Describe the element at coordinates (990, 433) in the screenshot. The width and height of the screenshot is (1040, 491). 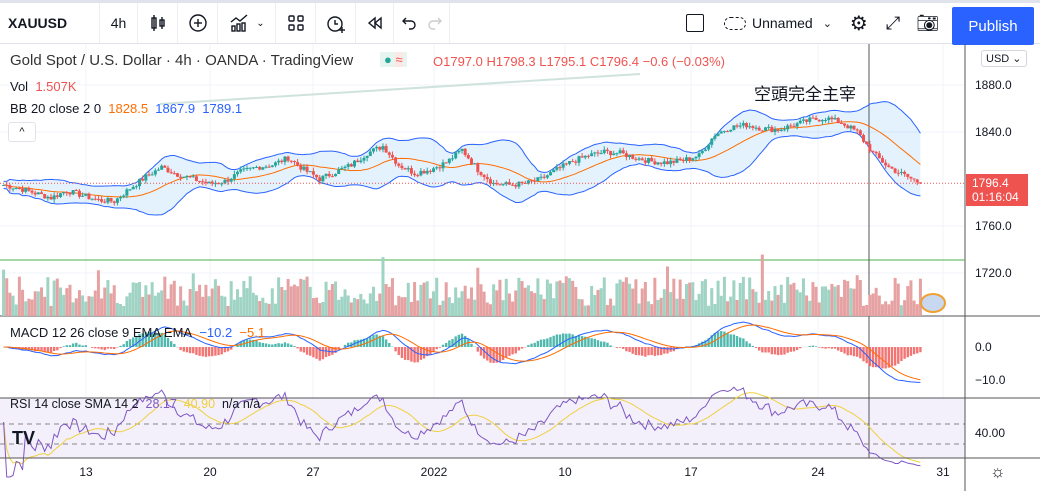
I see `rsi-tick: 40.00` at that location.